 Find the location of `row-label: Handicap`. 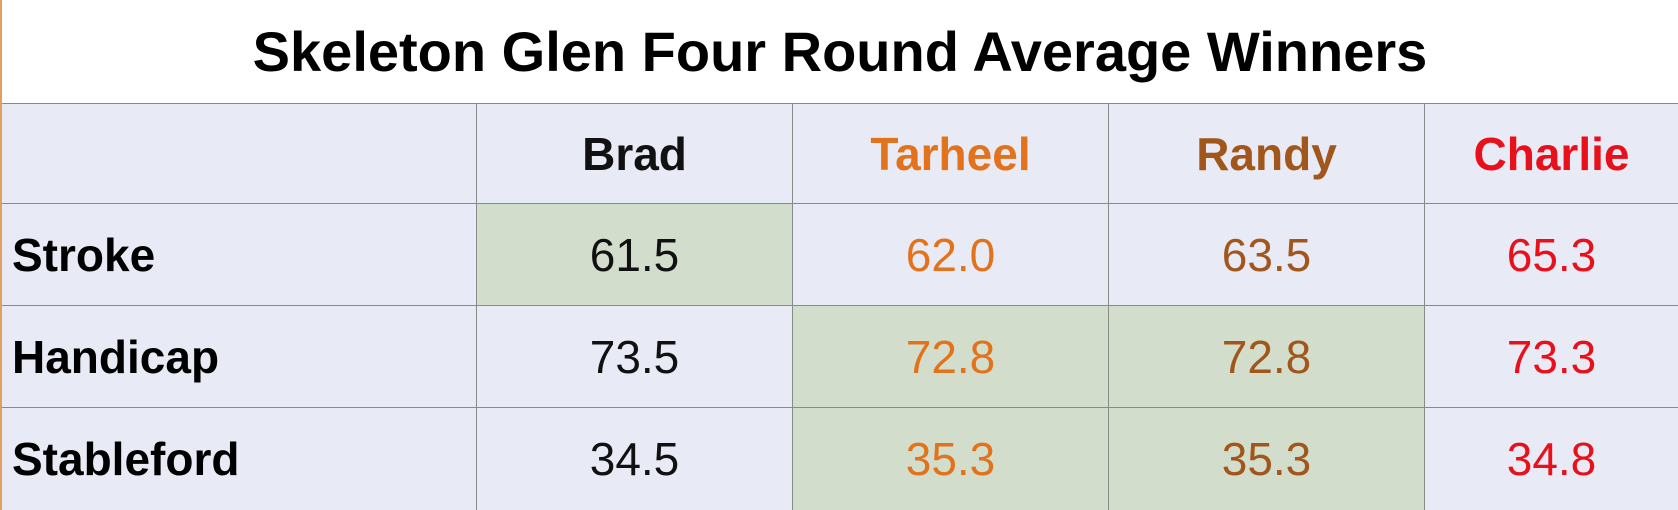

row-label: Handicap is located at coordinates (239, 356).